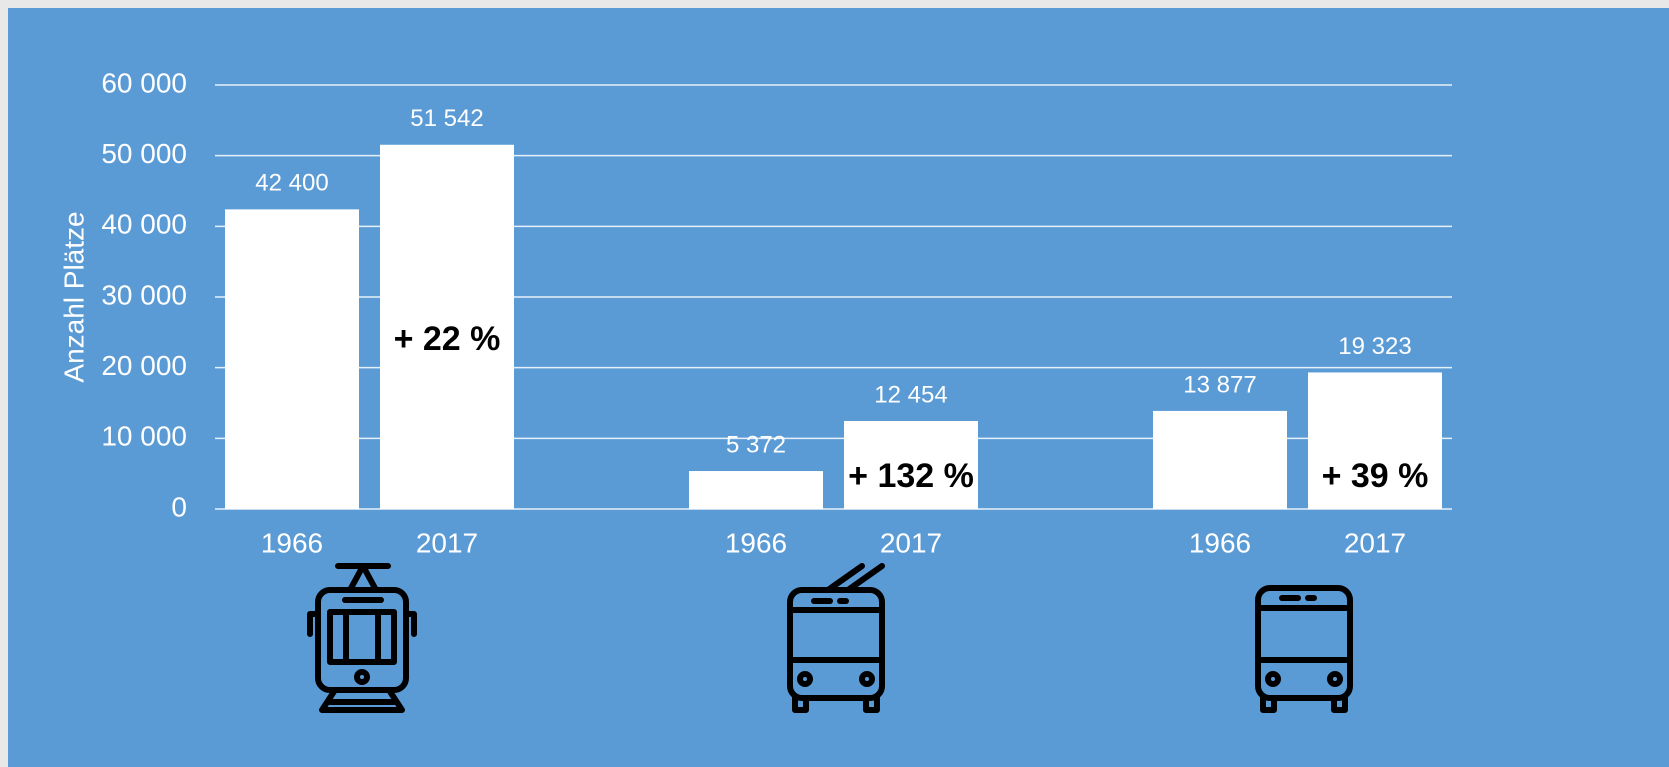 This screenshot has width=1669, height=767. What do you see at coordinates (1375, 476) in the screenshot?
I see `annotation: + 39 %` at bounding box center [1375, 476].